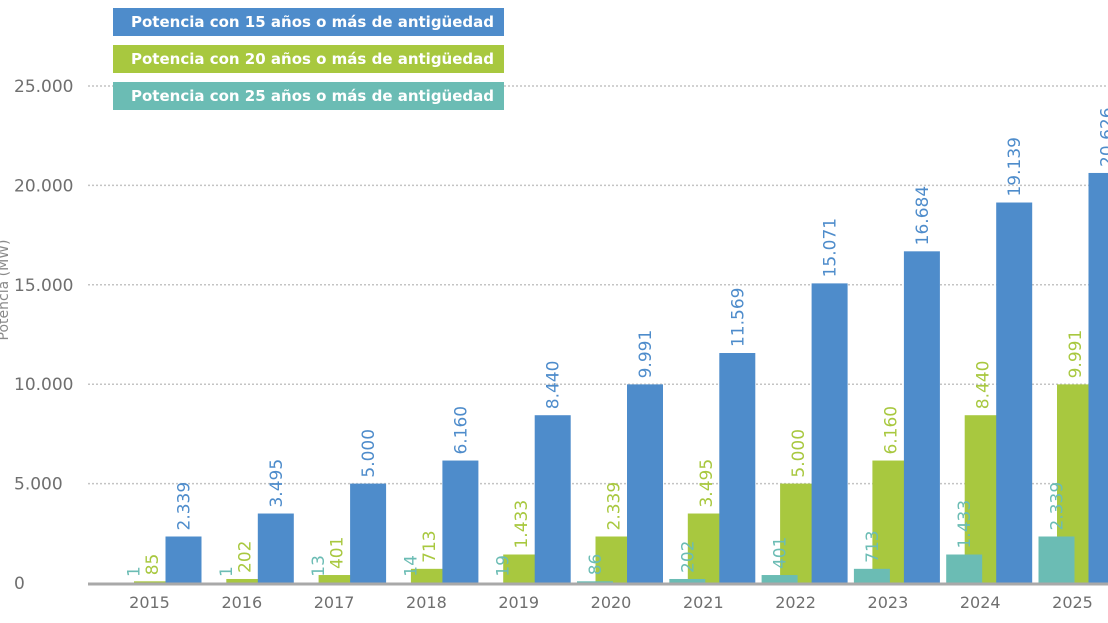  Describe the element at coordinates (984, 385) in the screenshot. I see `data-label-2024-series-1: 8.440` at that location.